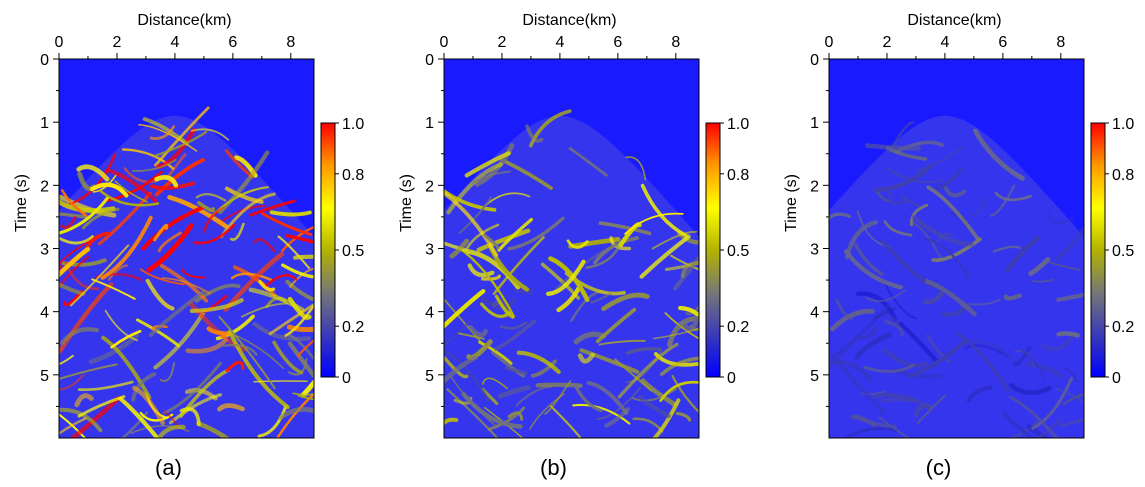  What do you see at coordinates (887, 42) in the screenshot?
I see `x-tick-label: 2` at bounding box center [887, 42].